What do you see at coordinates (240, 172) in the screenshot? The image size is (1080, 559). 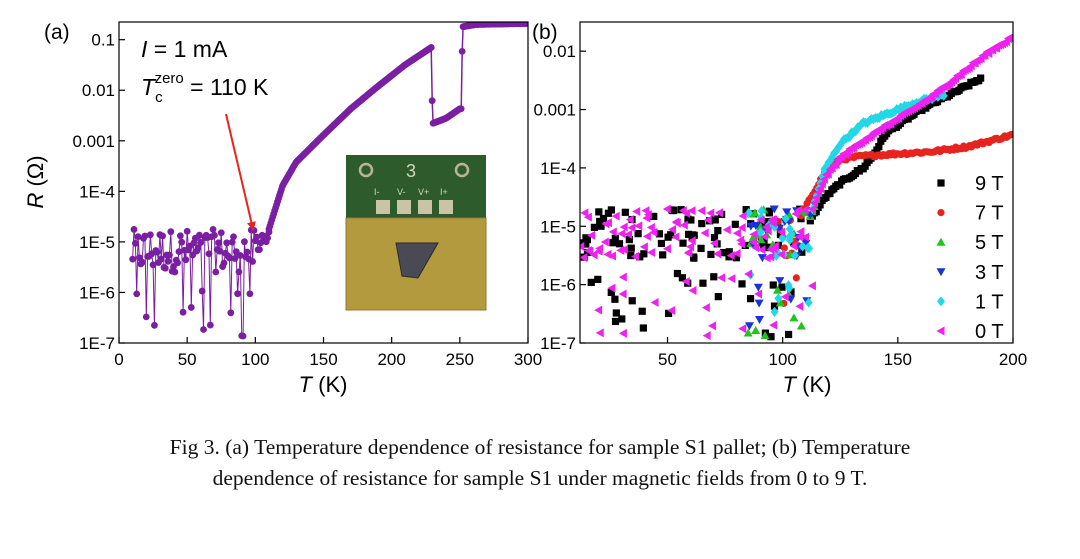 I see `tc-arrow` at bounding box center [240, 172].